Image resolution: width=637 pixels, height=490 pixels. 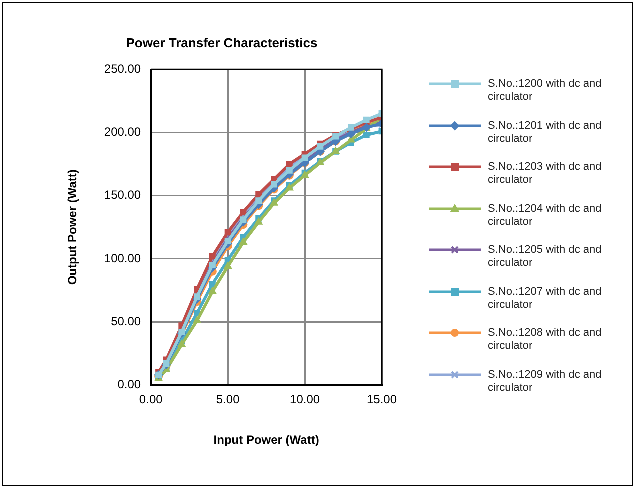 I want to click on x-axis-title: Input Power (Watt), so click(x=267, y=440).